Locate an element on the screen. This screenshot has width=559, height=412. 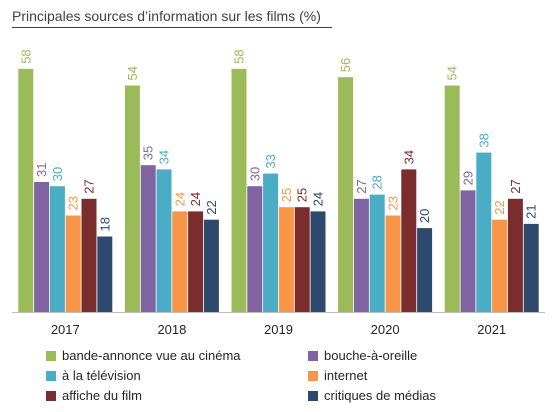
bar-2019-s3 is located at coordinates (286, 259).